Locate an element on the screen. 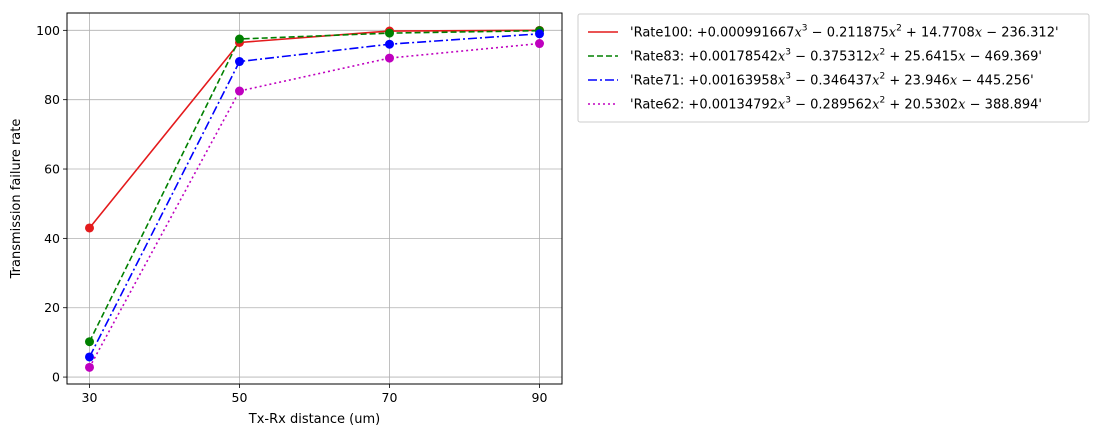 The width and height of the screenshot is (1098, 436). legend-text-part: − 0.375312 is located at coordinates (831, 57).